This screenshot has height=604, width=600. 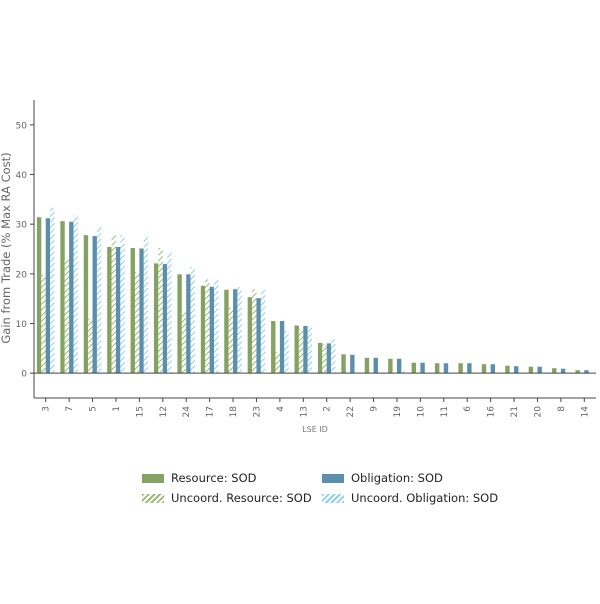 What do you see at coordinates (333, 498) in the screenshot?
I see `legend-swatch-uncoord-obligation-sod` at bounding box center [333, 498].